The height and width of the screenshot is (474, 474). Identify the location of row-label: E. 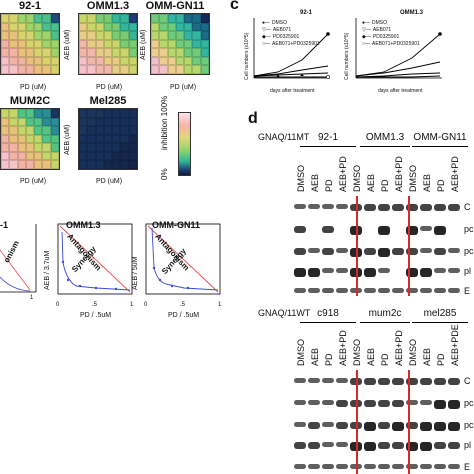
(467, 291).